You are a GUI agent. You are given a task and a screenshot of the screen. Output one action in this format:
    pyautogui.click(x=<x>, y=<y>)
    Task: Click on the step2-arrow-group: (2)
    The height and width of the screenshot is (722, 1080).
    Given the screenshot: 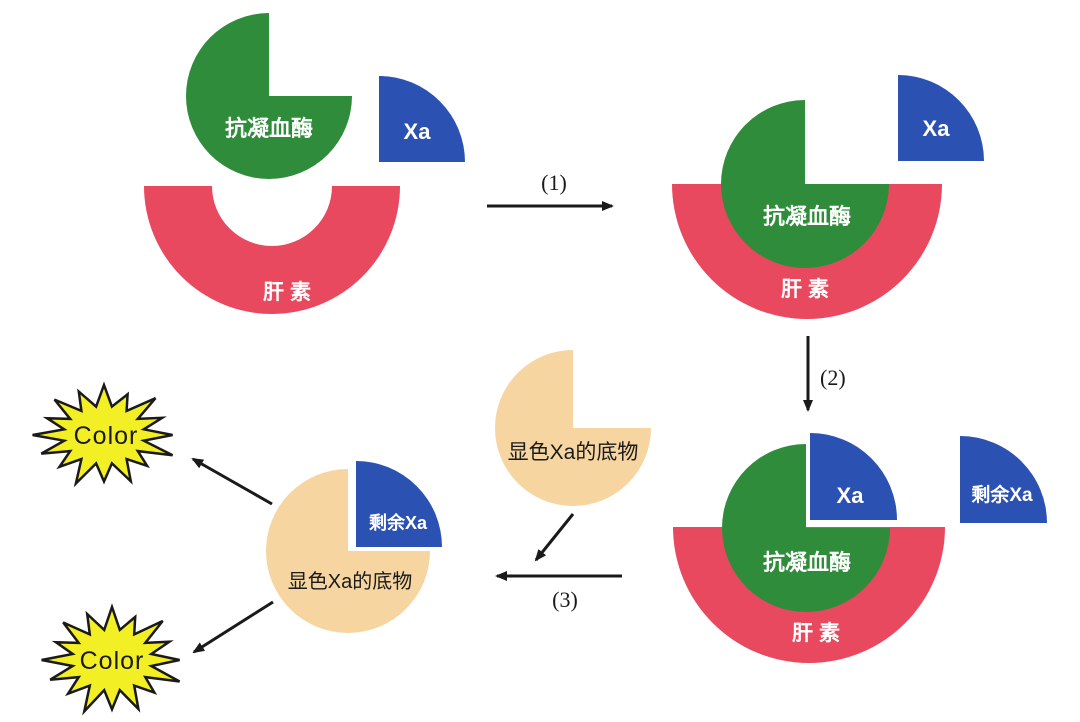 What is the action you would take?
    pyautogui.click(x=824, y=374)
    